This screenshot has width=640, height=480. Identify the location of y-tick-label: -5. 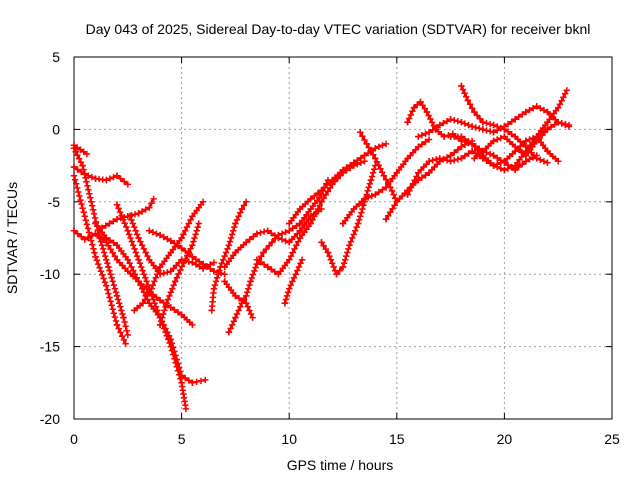
(54, 202).